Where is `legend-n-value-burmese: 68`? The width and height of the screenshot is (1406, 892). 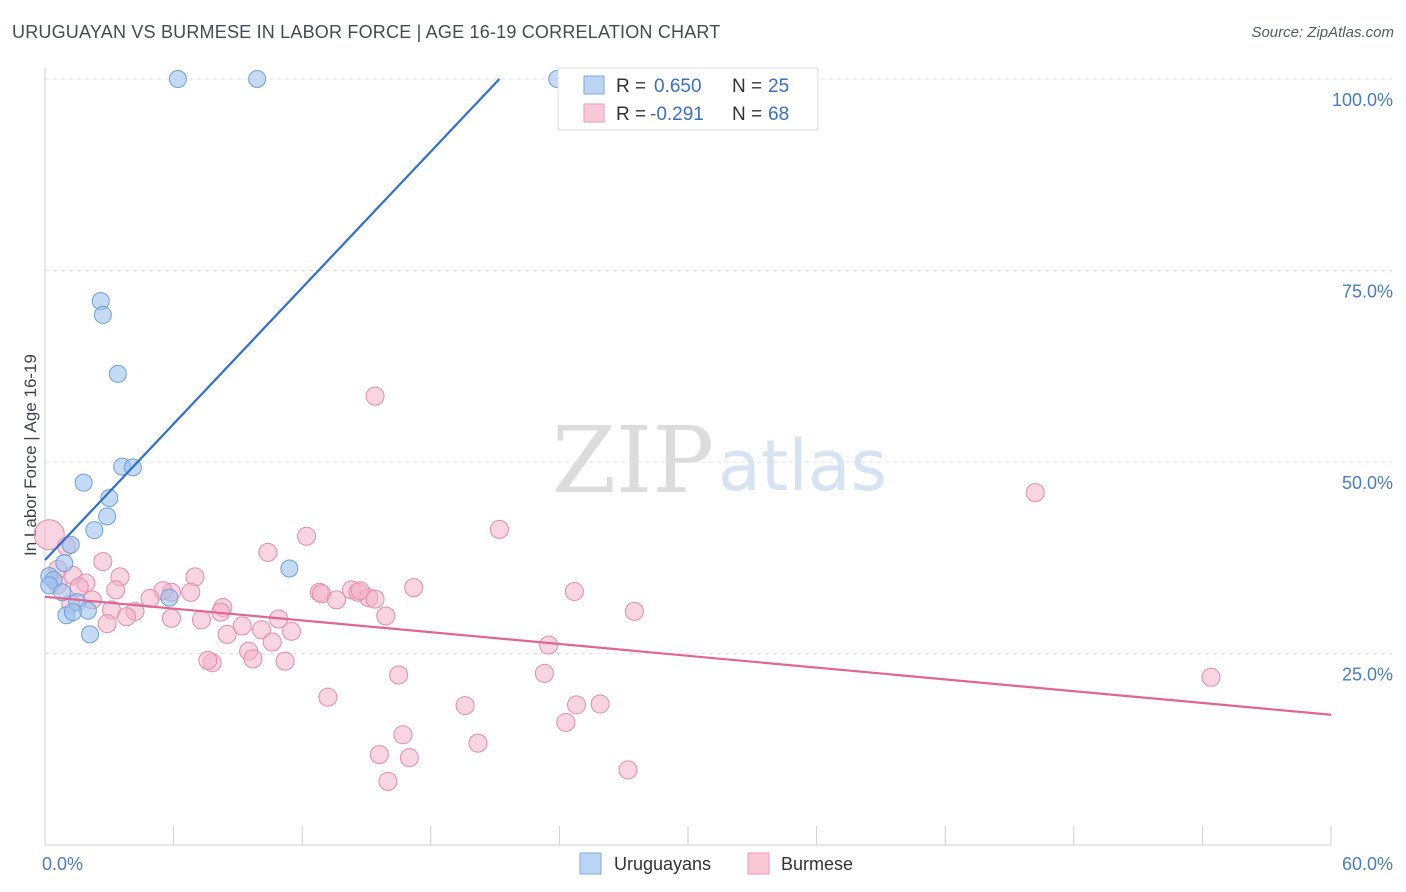 legend-n-value-burmese: 68 is located at coordinates (778, 114).